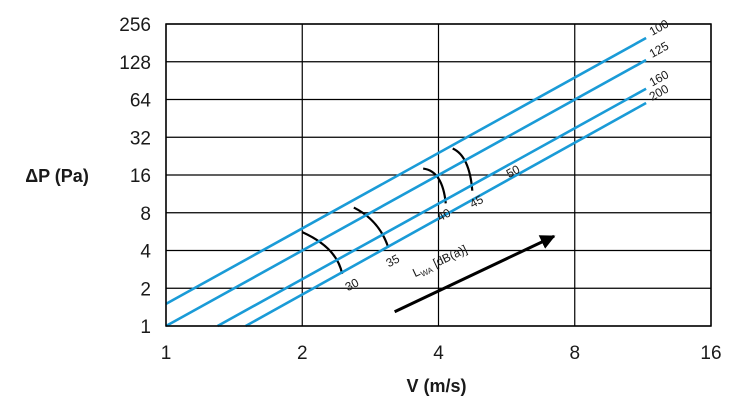 The image size is (729, 401). I want to click on noise-curves, so click(387, 211).